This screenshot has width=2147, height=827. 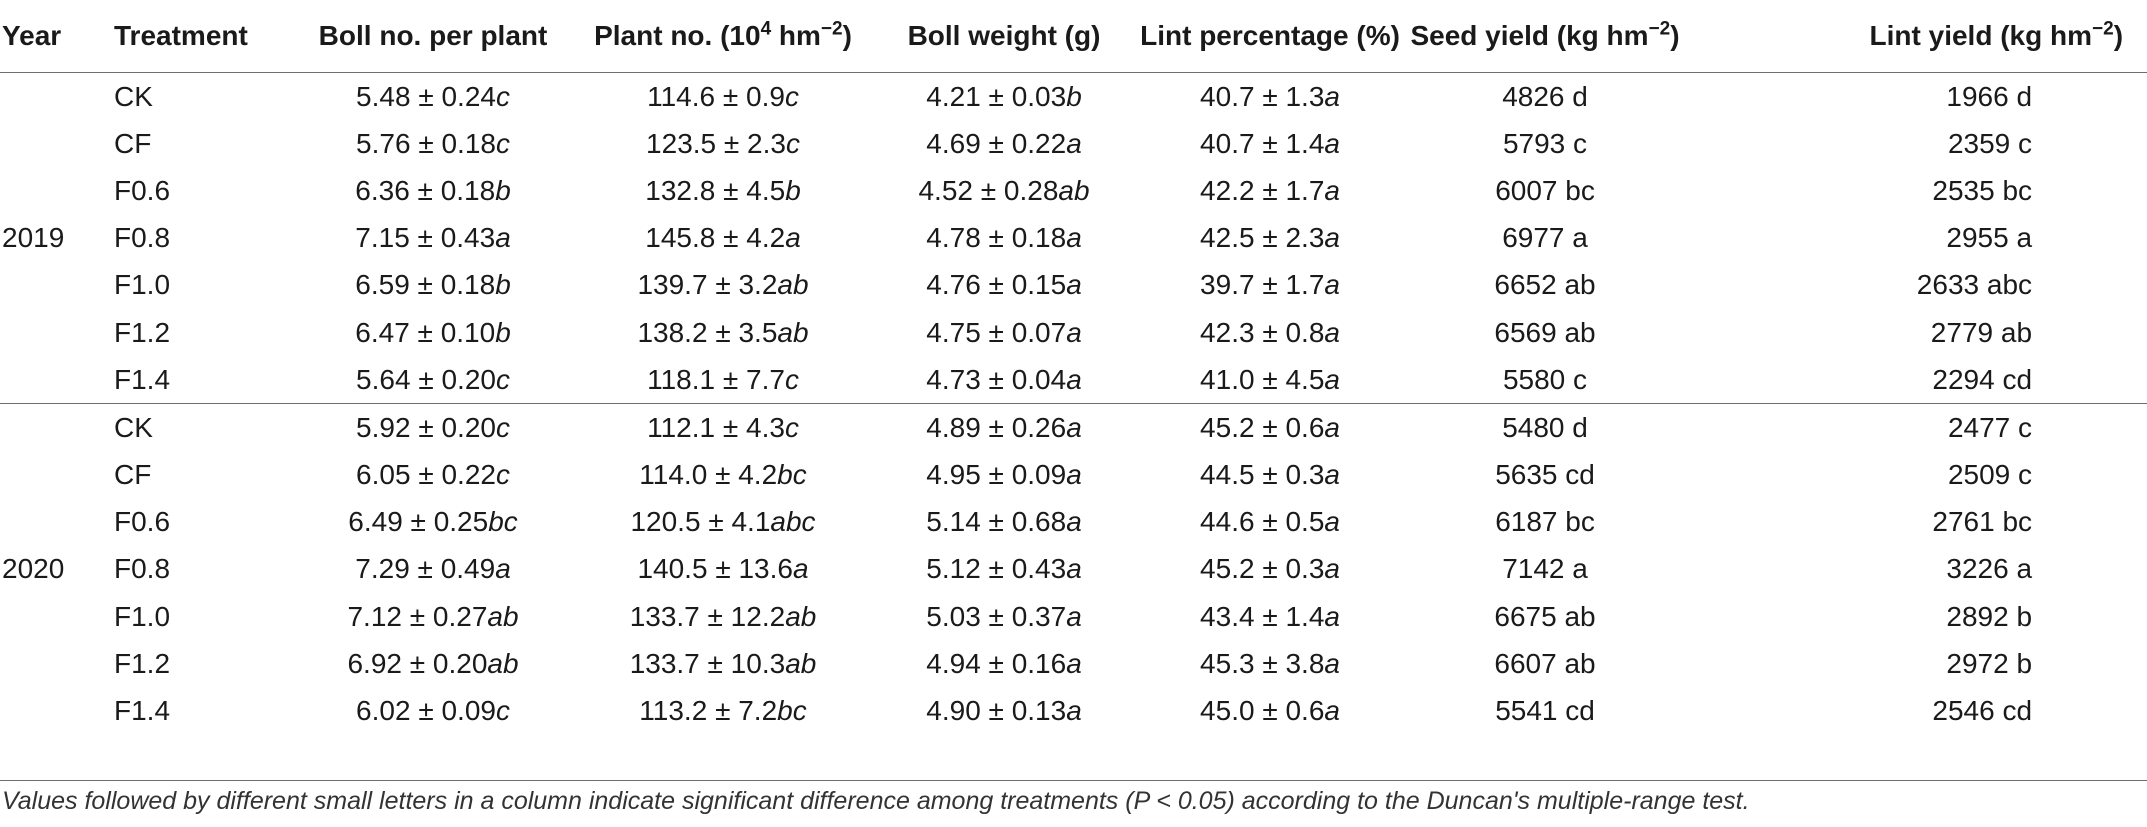 I want to click on treatment-cell: CF, so click(x=133, y=143).